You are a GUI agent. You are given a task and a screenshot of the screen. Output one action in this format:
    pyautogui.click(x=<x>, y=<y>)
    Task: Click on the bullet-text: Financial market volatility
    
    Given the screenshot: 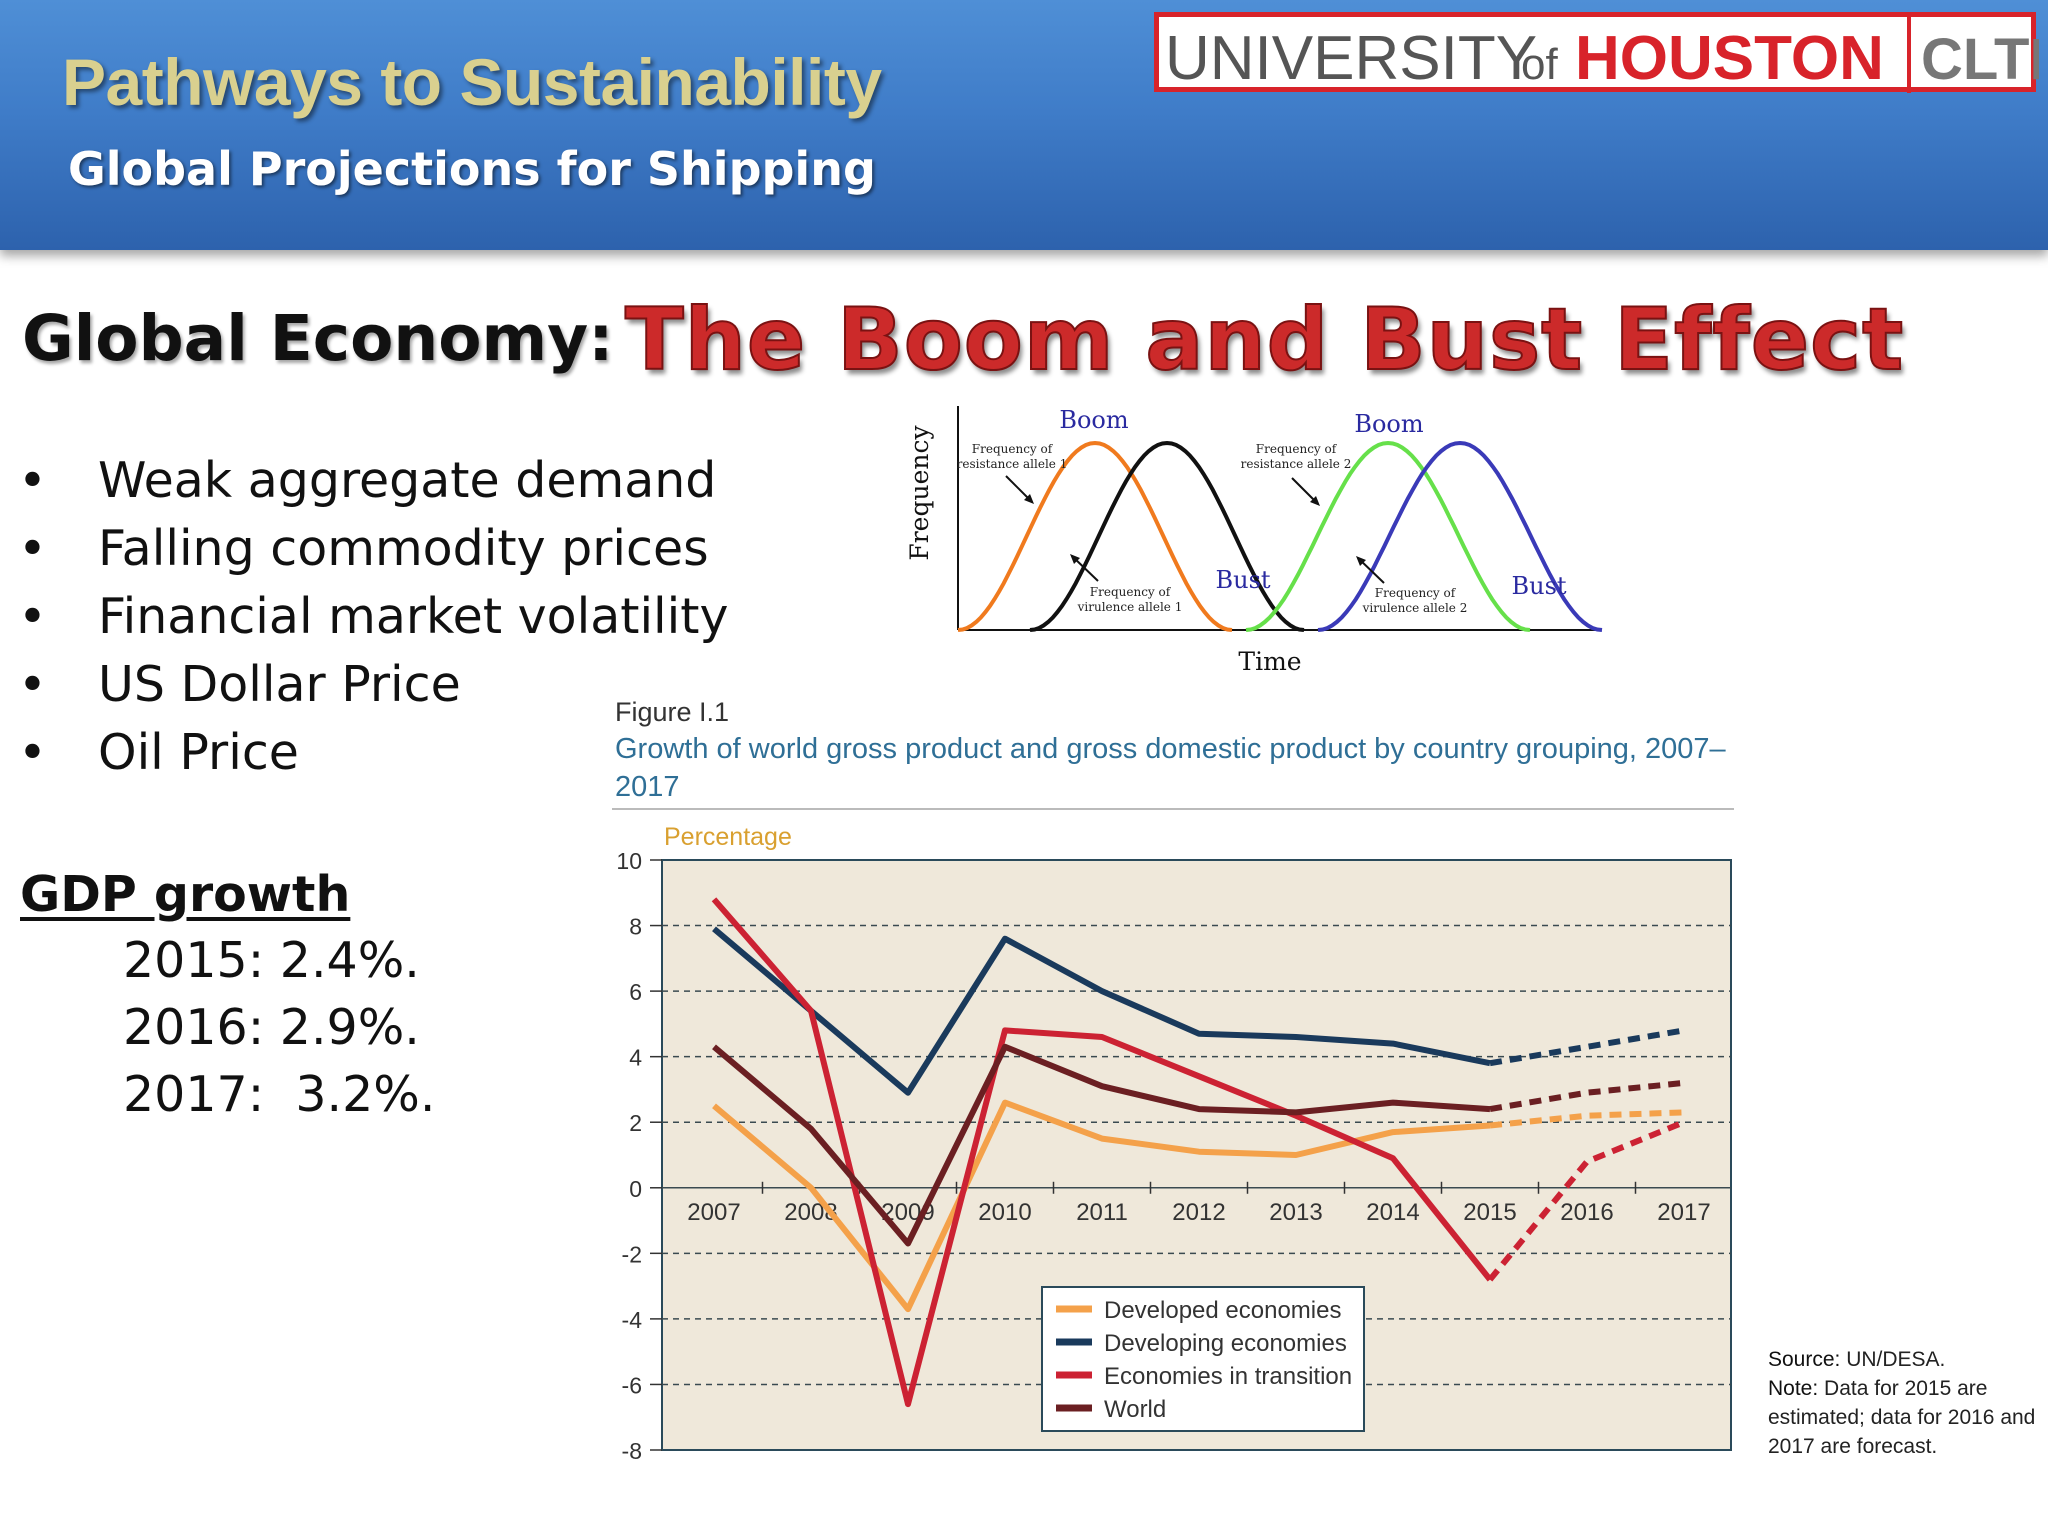 What is the action you would take?
    pyautogui.click(x=413, y=616)
    